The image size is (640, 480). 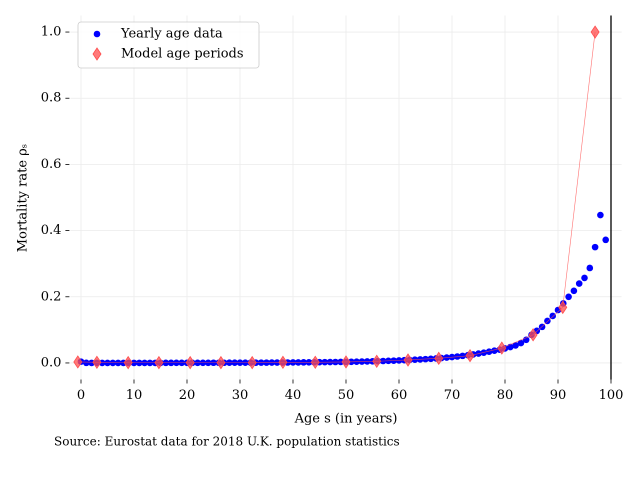 I want to click on y-tick-label: 0.8, so click(x=51, y=98).